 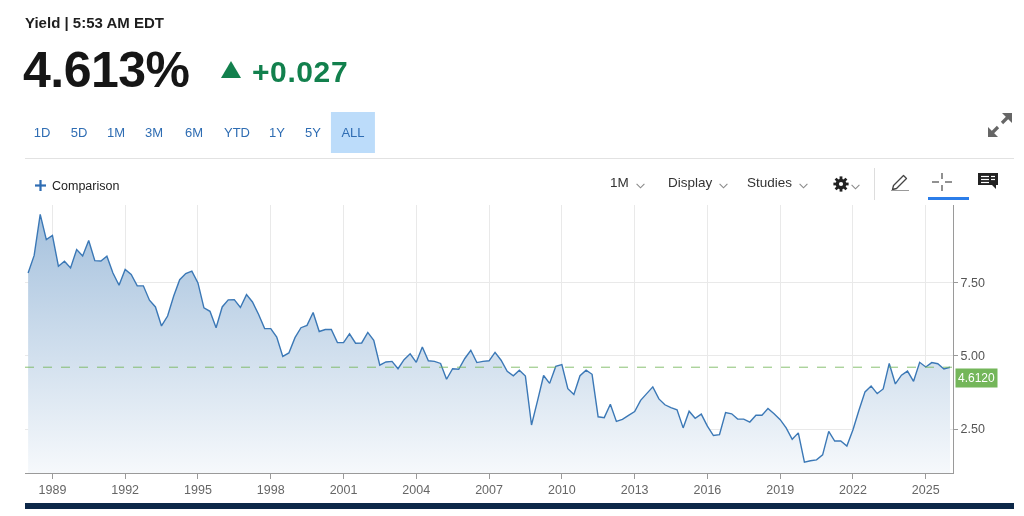 I want to click on text: Comparison, so click(x=86, y=186).